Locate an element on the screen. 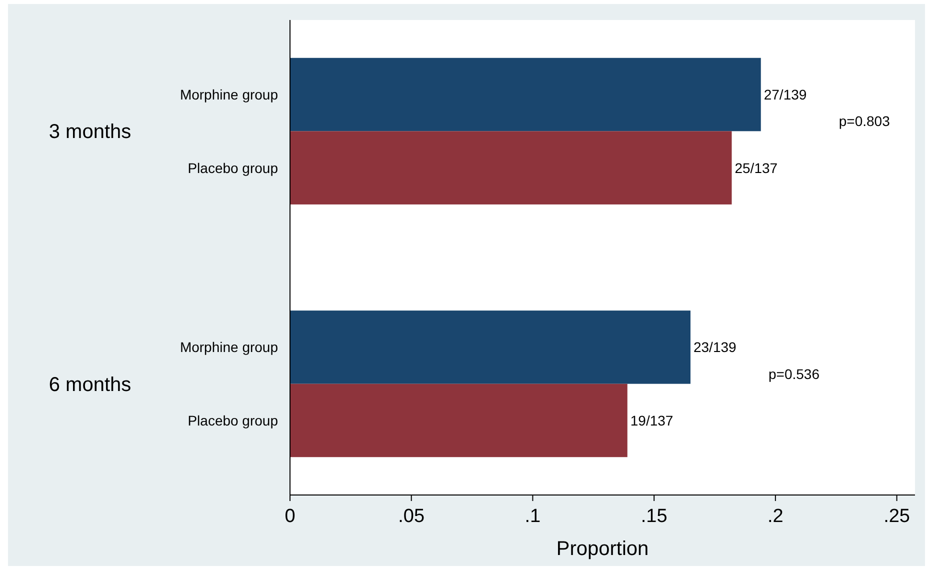  x-axis-title: Proportion is located at coordinates (602, 549).